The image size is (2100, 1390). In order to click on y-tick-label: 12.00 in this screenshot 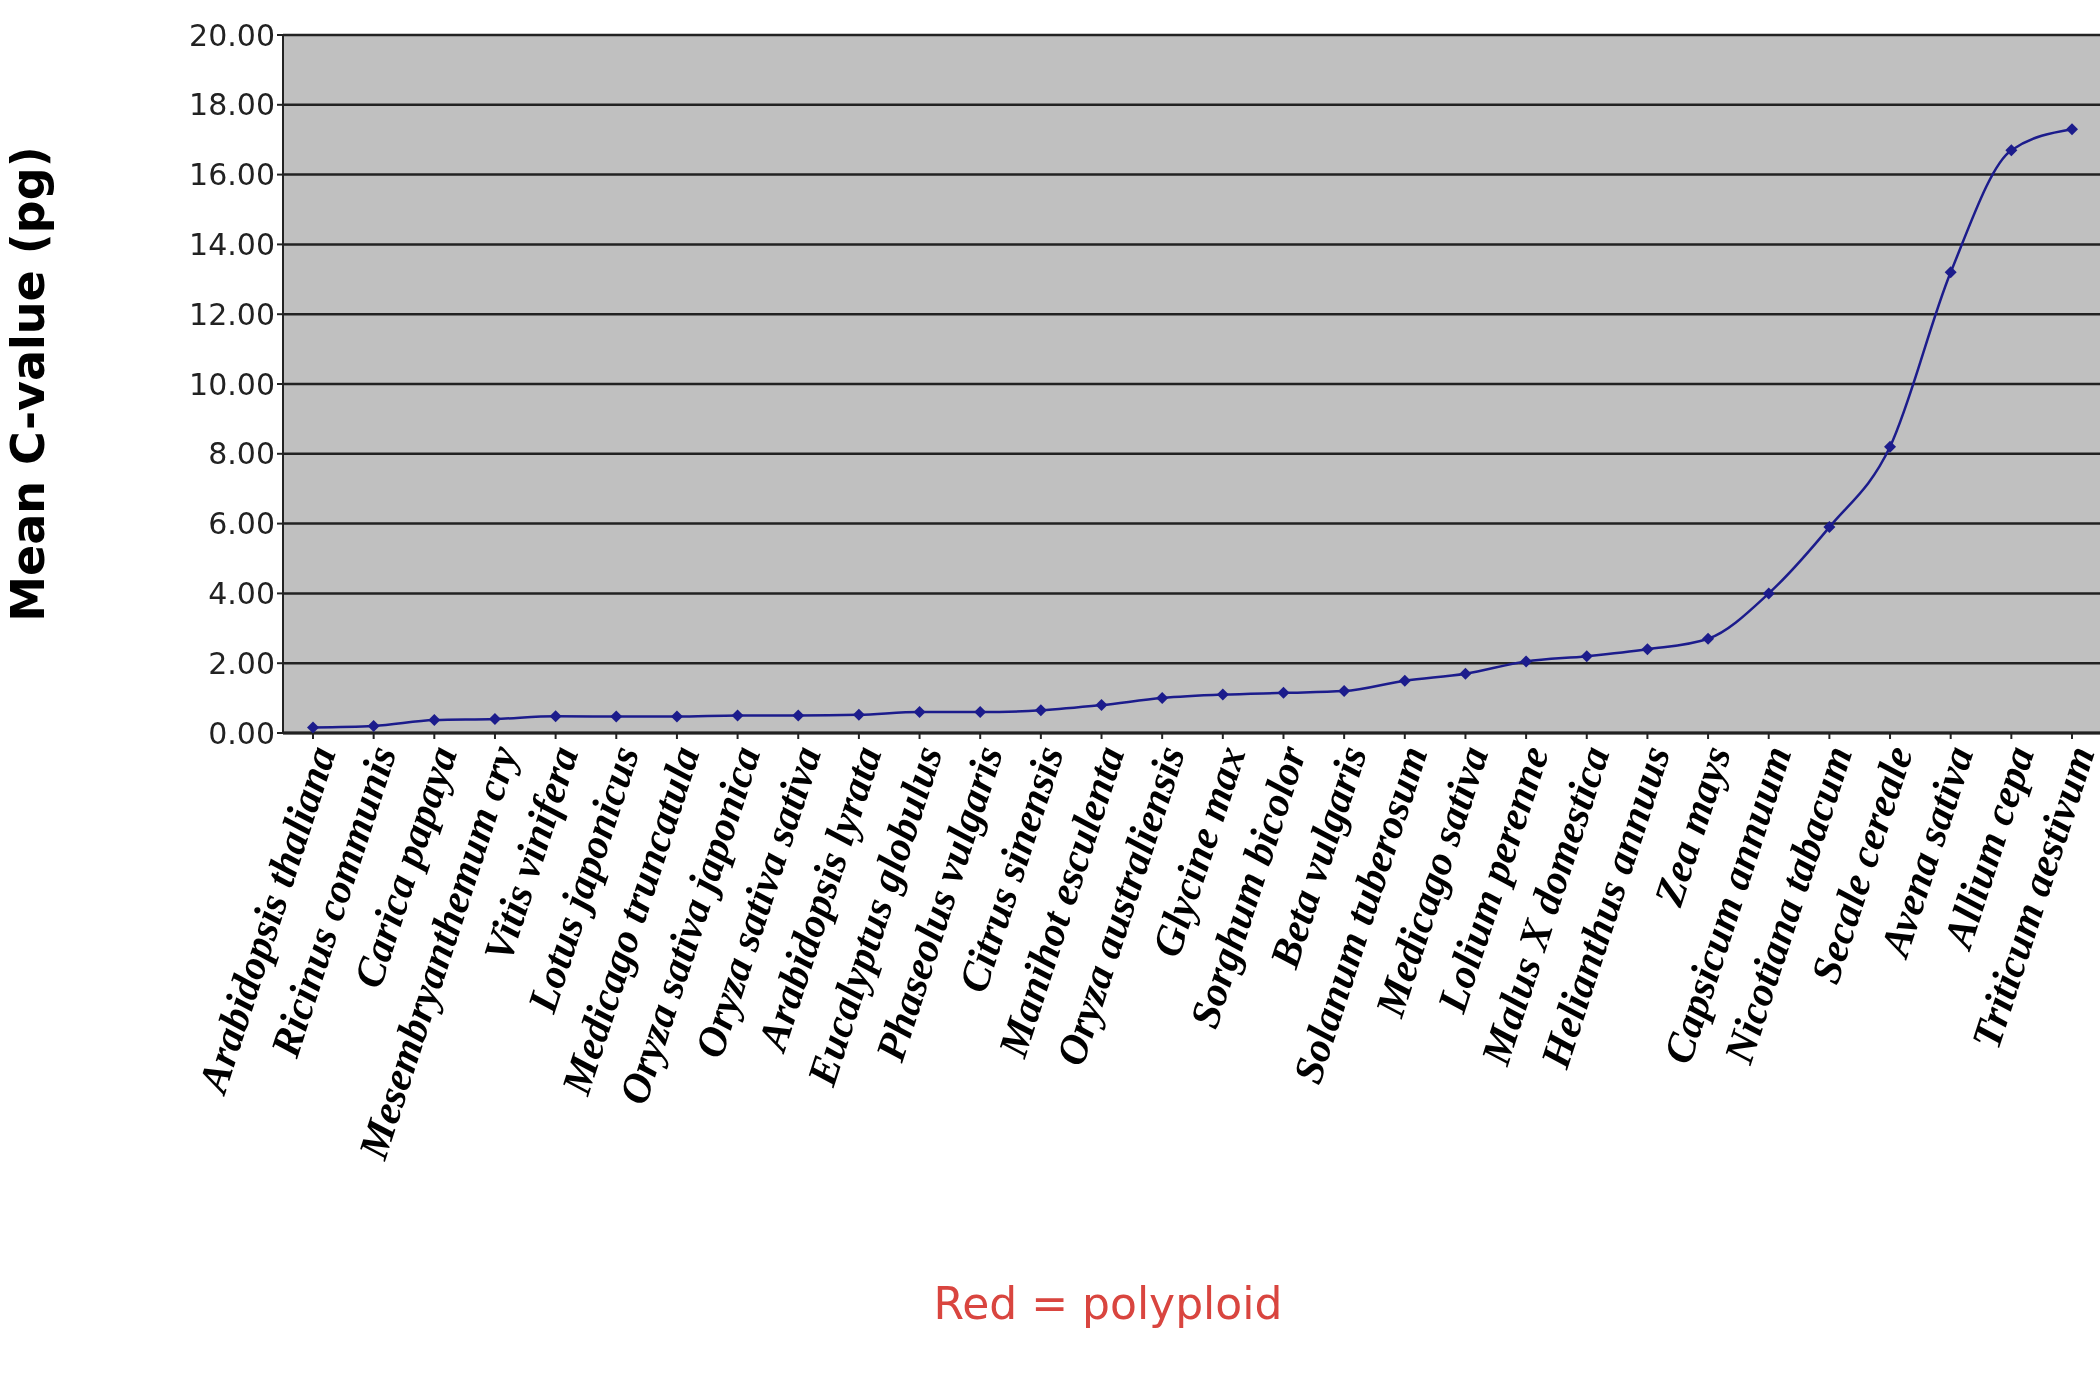, I will do `click(232, 314)`.